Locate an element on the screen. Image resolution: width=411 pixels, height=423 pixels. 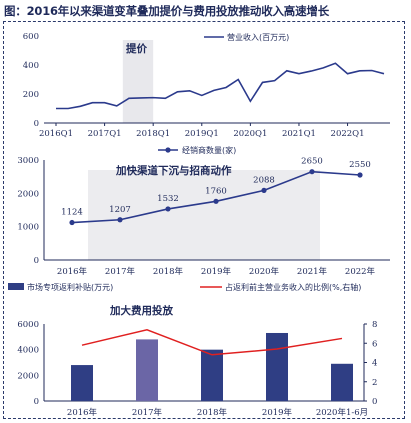
legend-label-revenue: 营业收入(百万元) is located at coordinates (258, 37).